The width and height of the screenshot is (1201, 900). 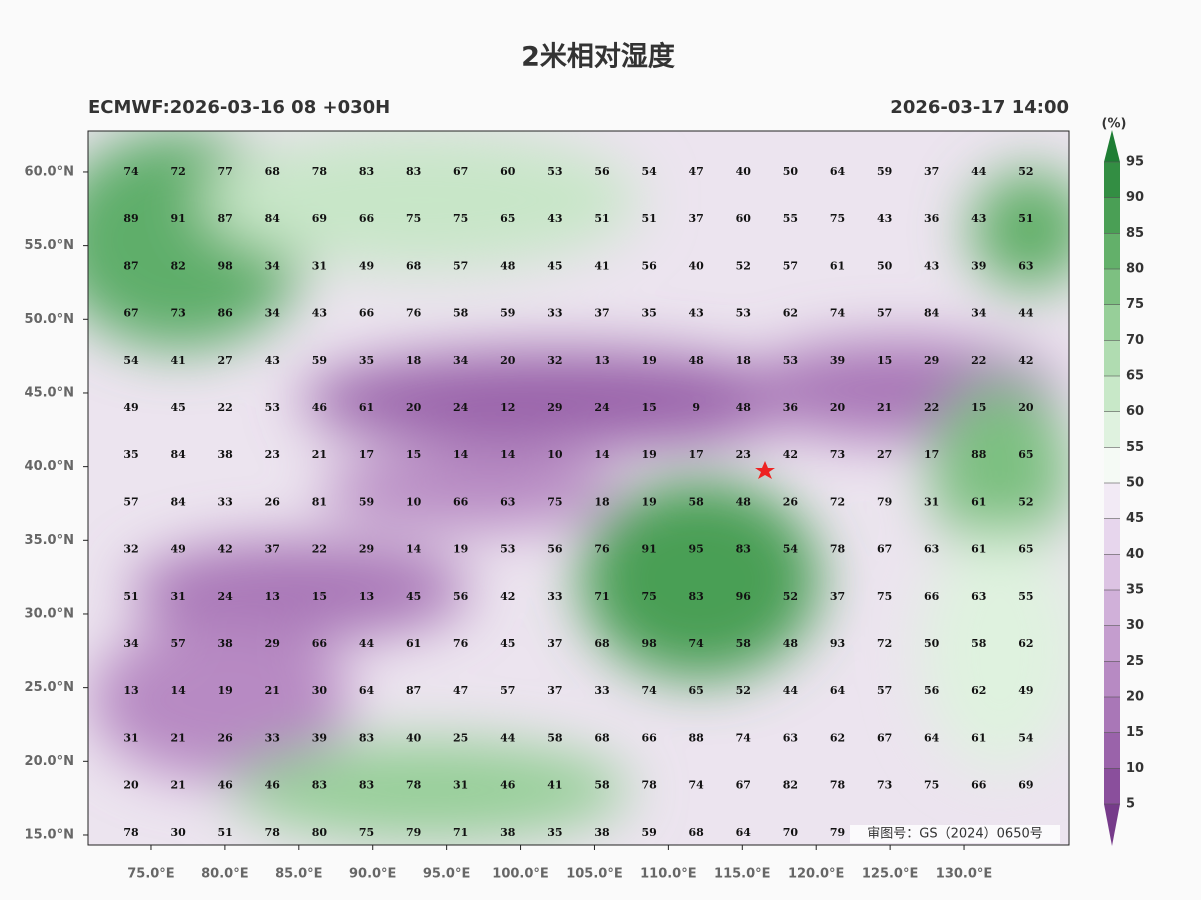 What do you see at coordinates (979, 643) in the screenshot?
I see `grid-value: 58` at bounding box center [979, 643].